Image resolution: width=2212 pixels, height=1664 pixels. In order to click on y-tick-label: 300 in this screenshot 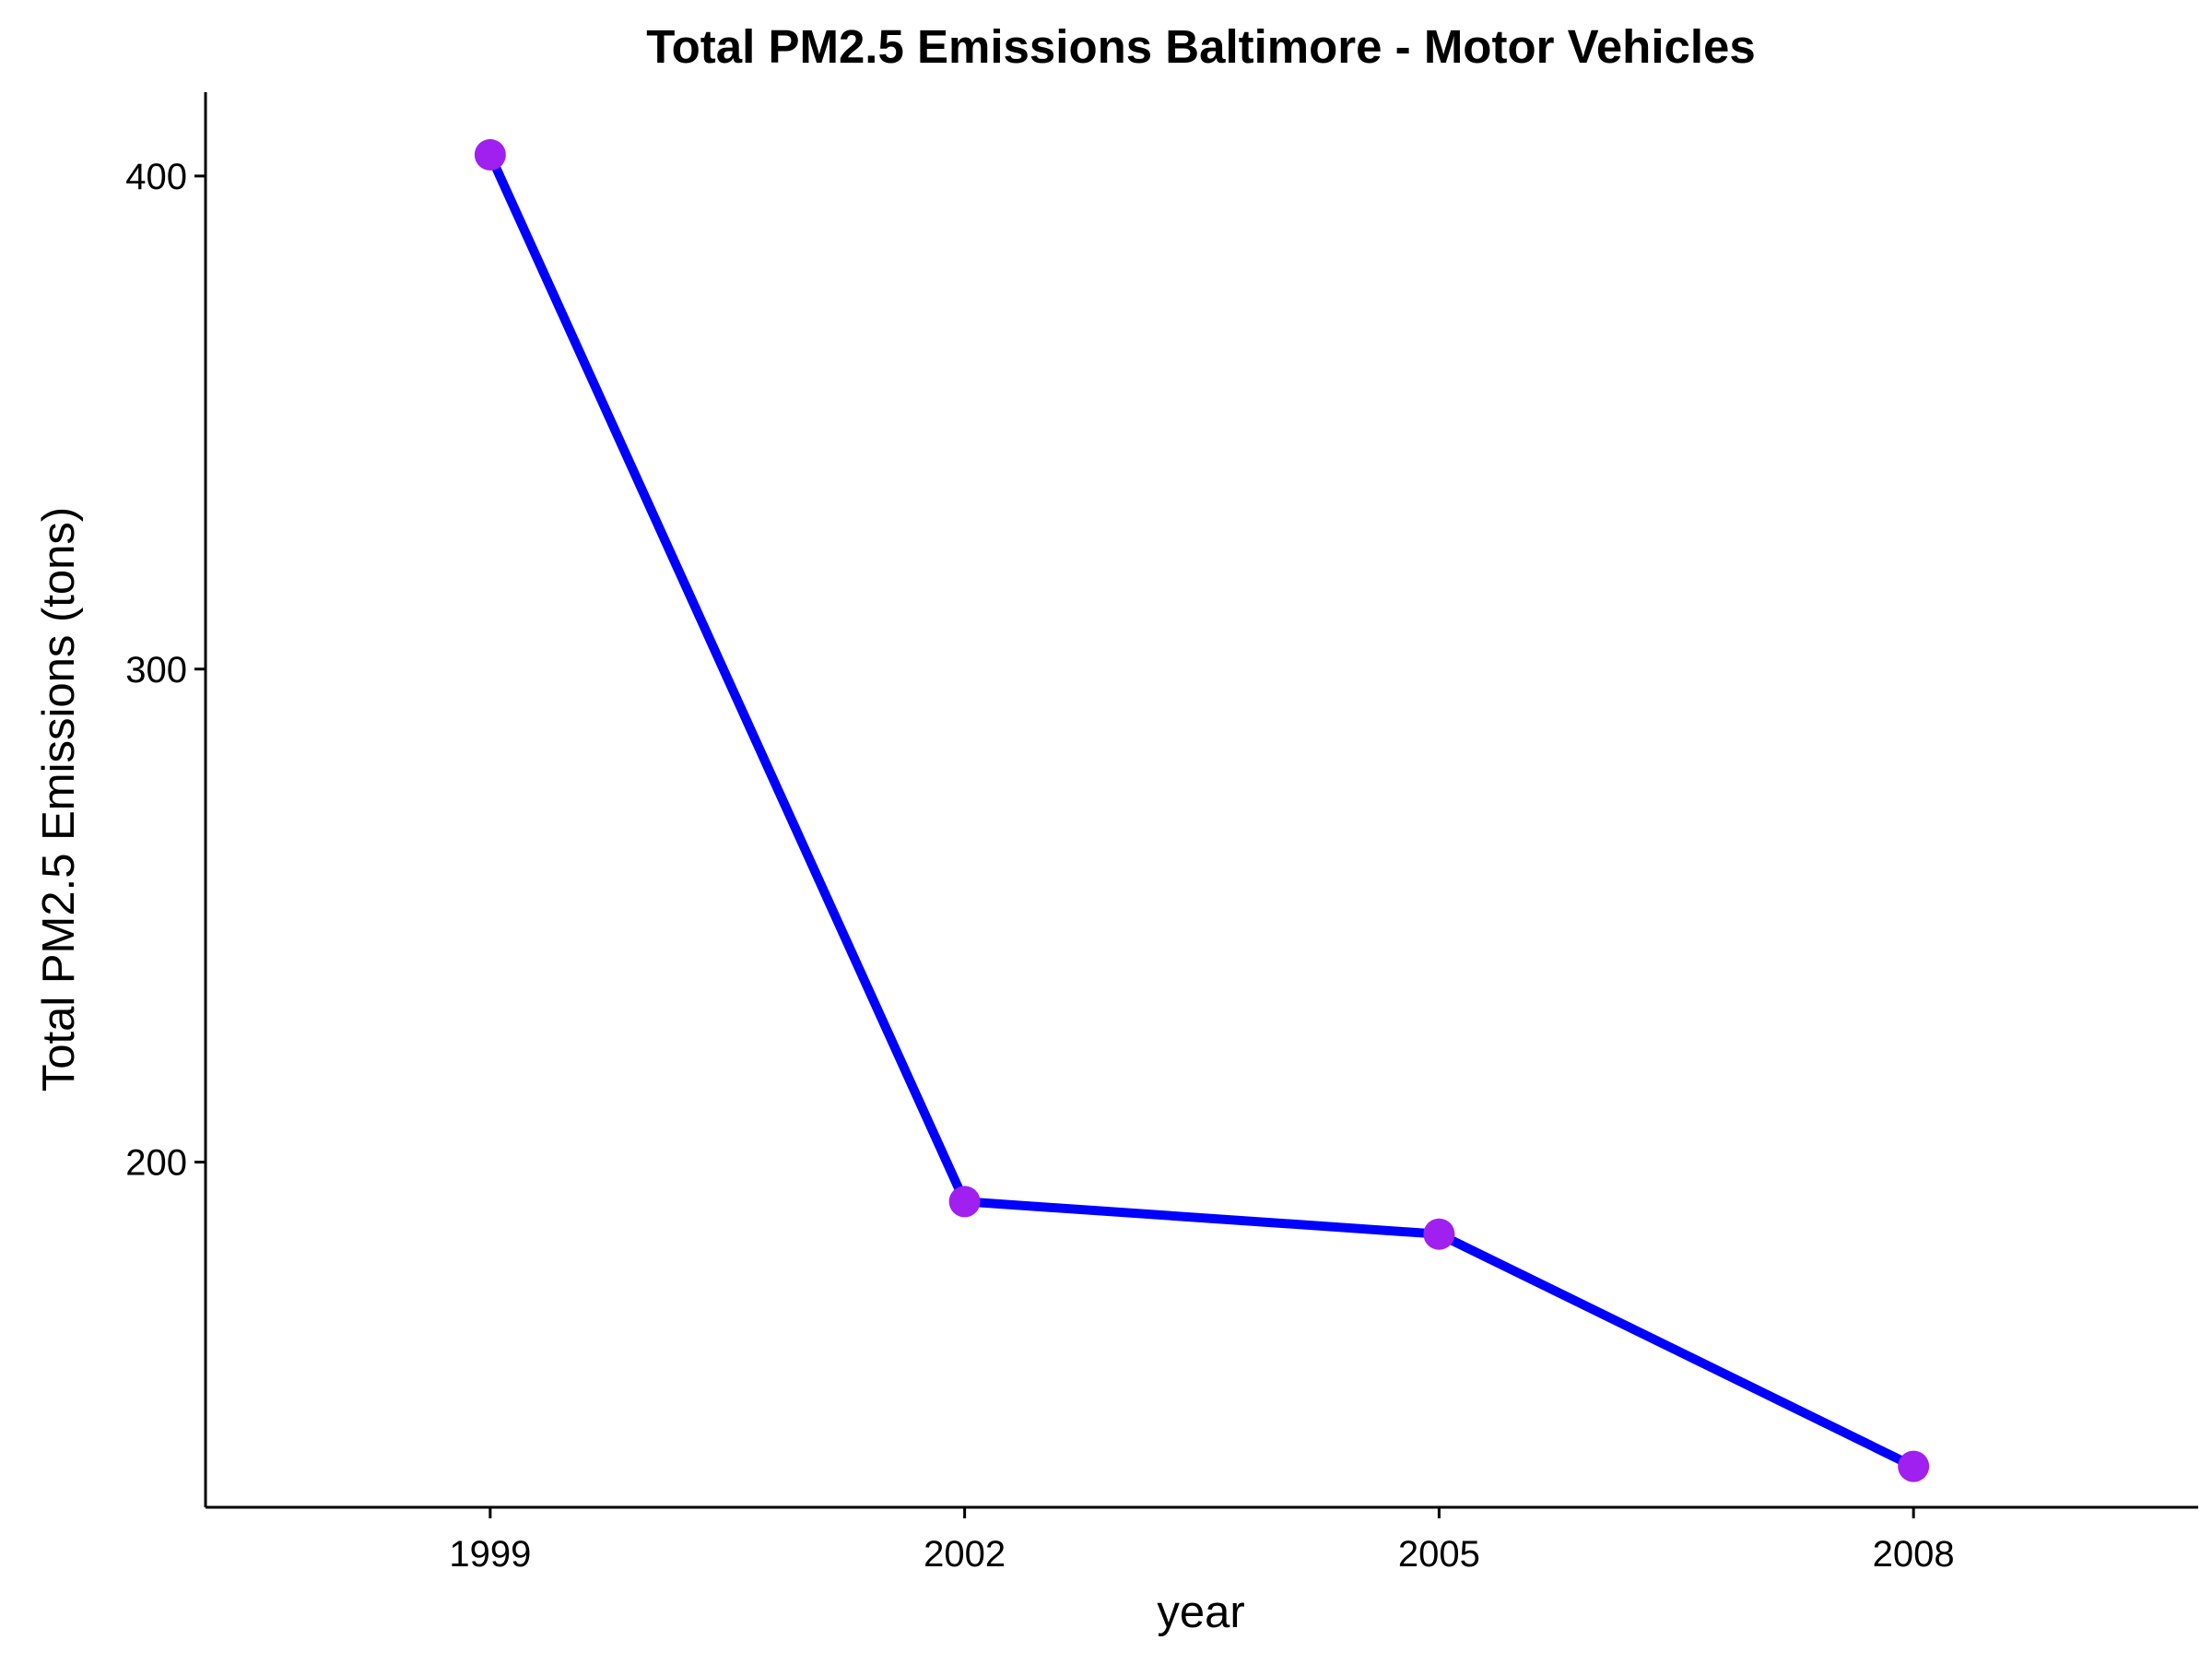, I will do `click(156, 670)`.